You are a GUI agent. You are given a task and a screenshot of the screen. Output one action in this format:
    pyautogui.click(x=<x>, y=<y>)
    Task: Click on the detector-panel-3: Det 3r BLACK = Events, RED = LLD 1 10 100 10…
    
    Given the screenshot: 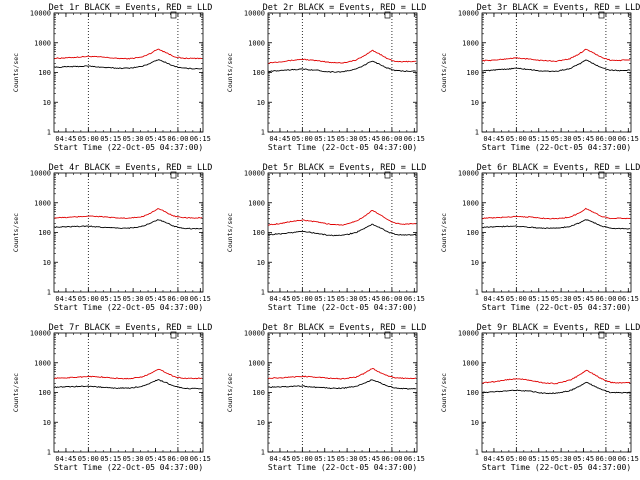 What is the action you would take?
    pyautogui.click(x=540, y=77)
    